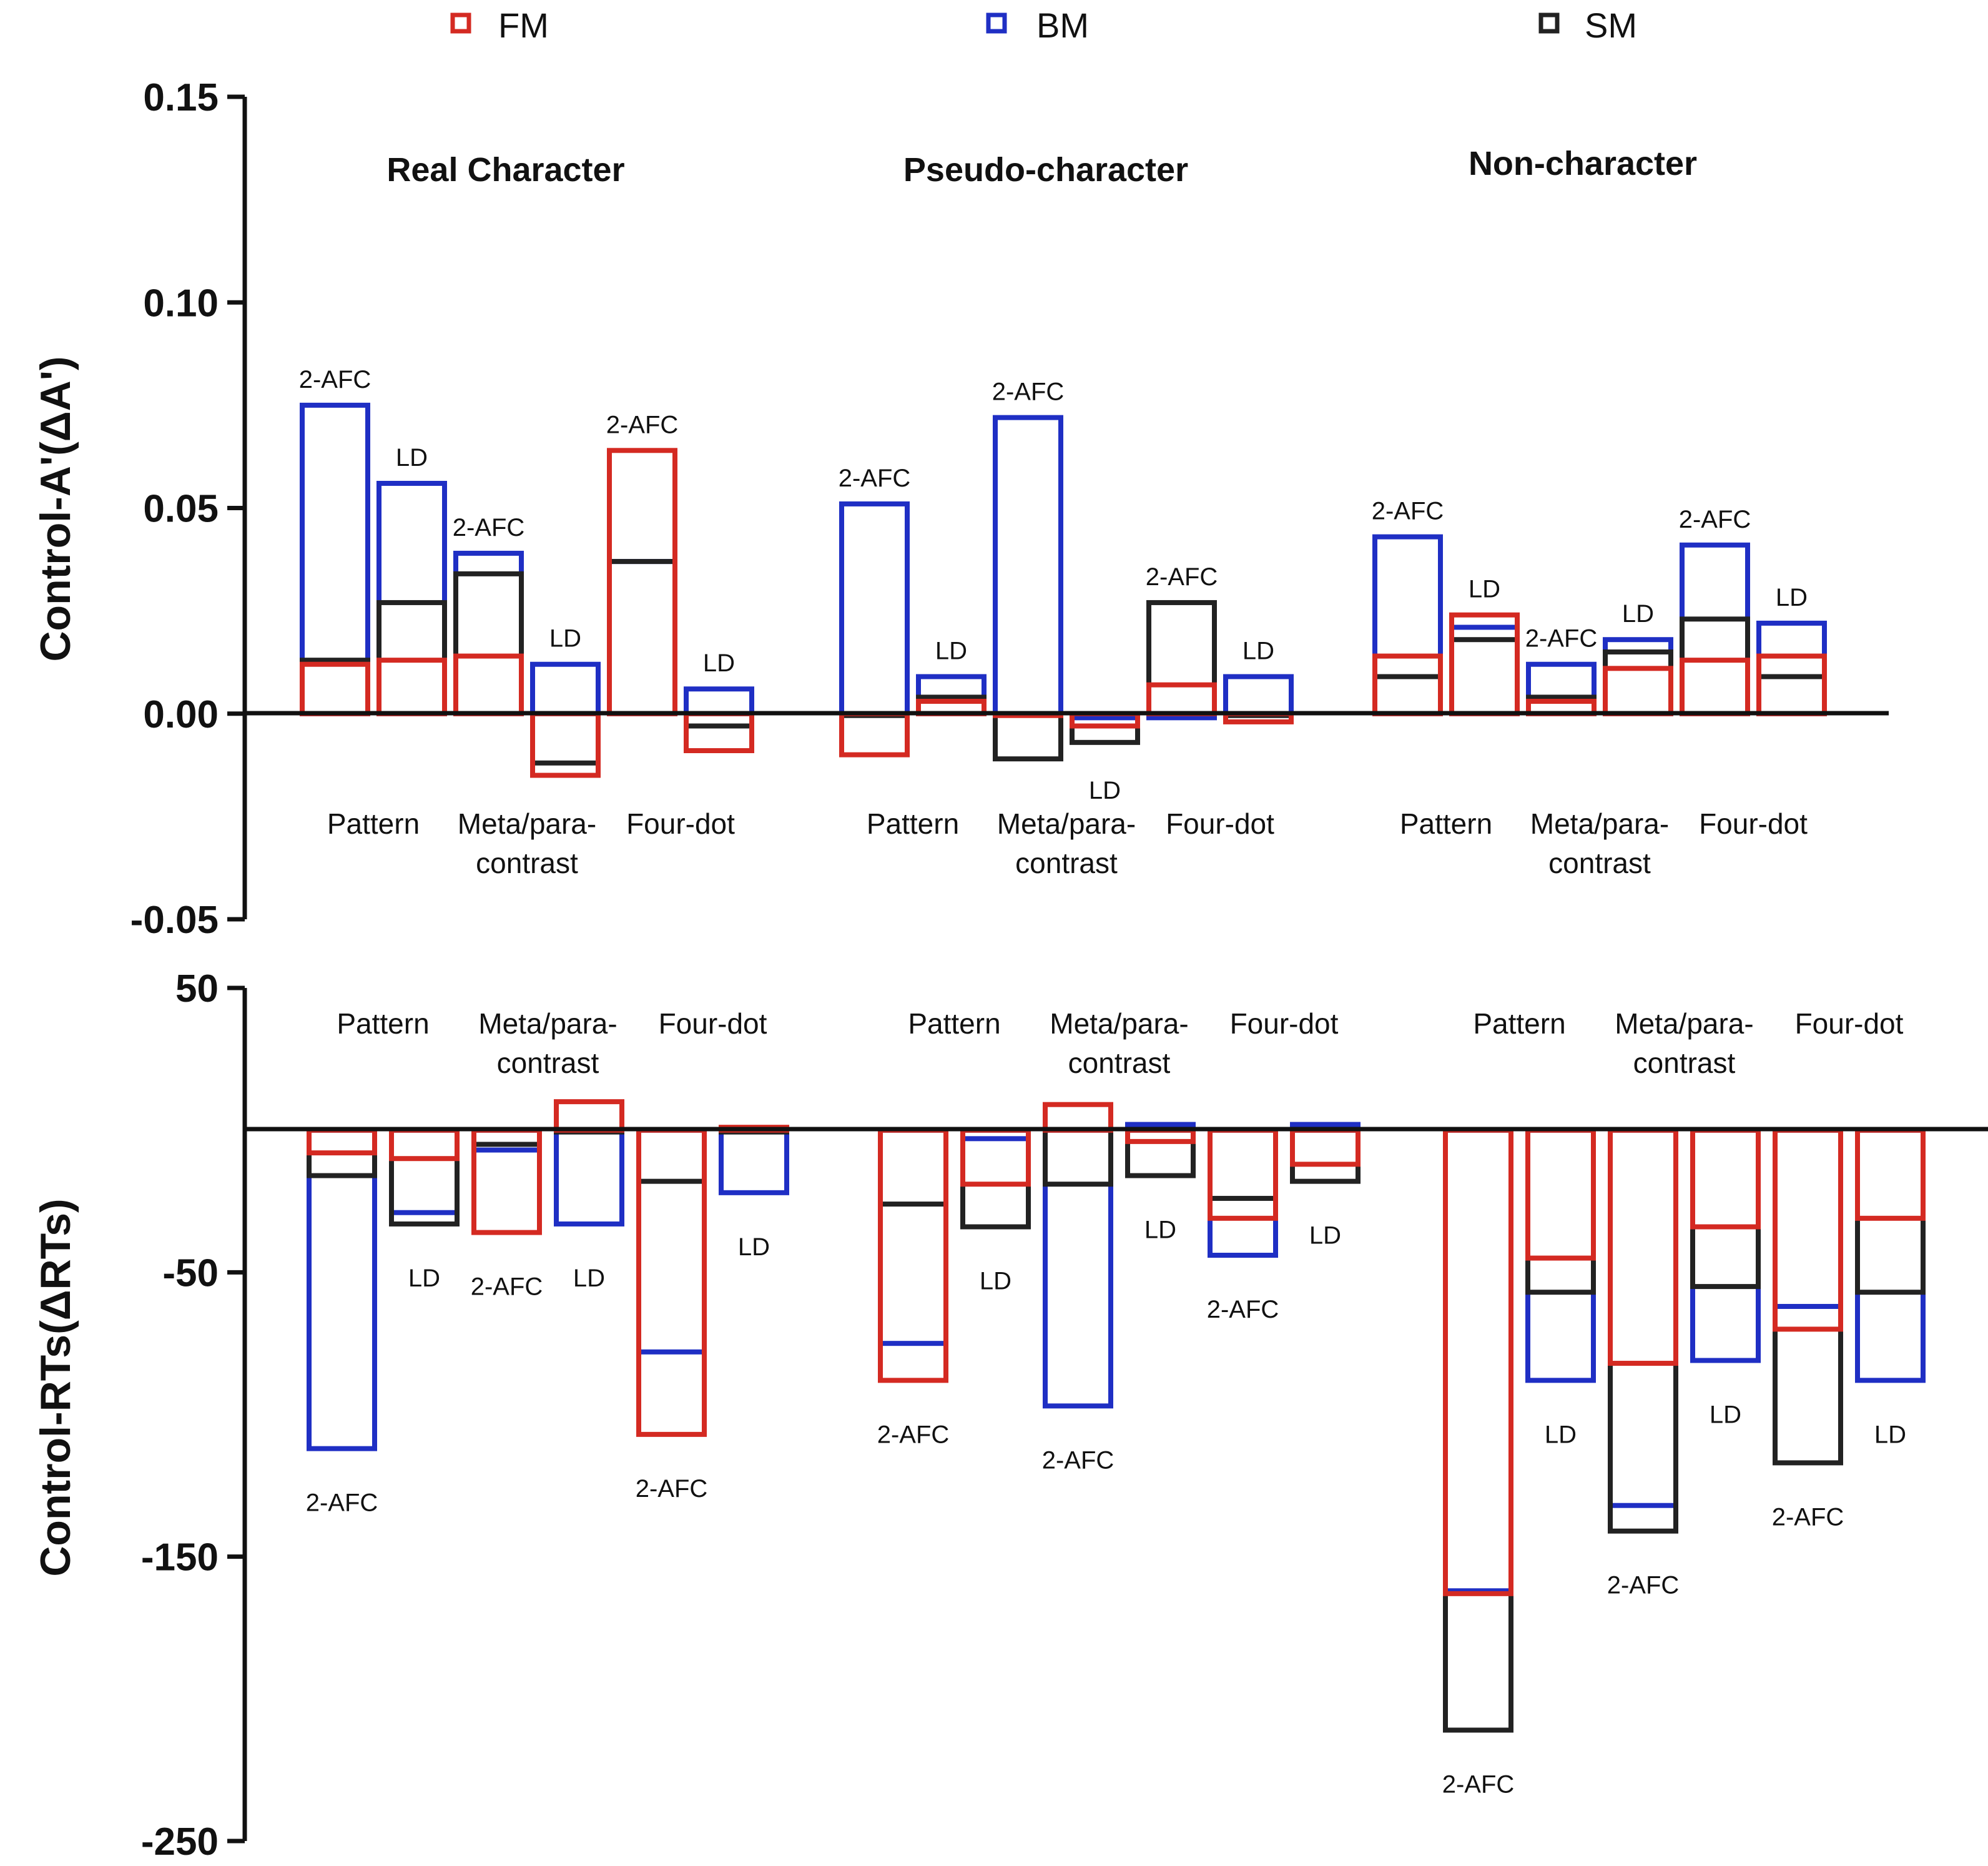 This screenshot has width=1988, height=1866. What do you see at coordinates (197, 988) in the screenshot?
I see `y-tick-label: 50` at bounding box center [197, 988].